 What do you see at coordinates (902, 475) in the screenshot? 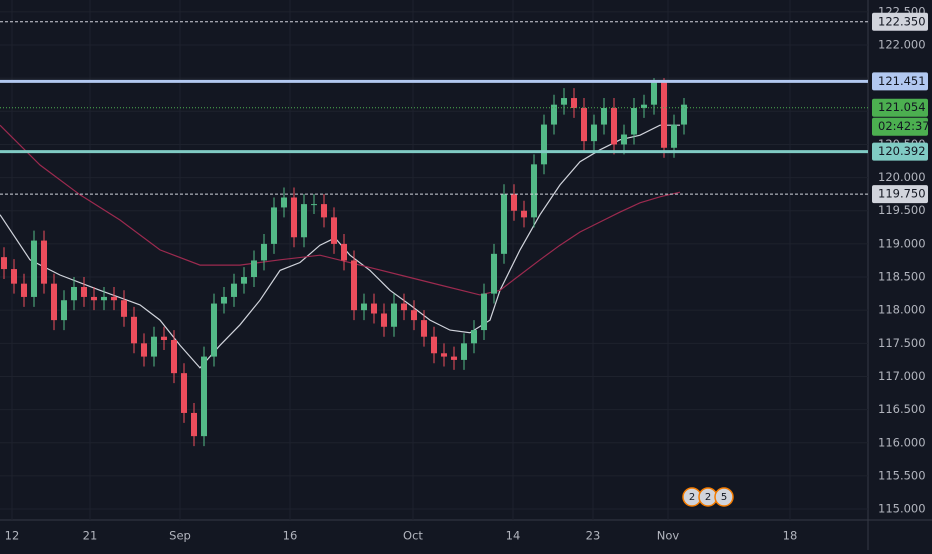
I see `y-tick-label: 115.500` at bounding box center [902, 475].